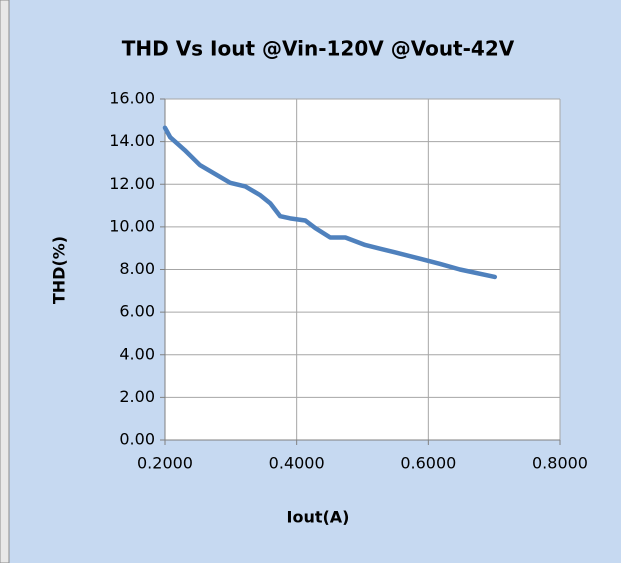 Image resolution: width=621 pixels, height=567 pixels. I want to click on y-tick-label: 10.00, so click(132, 225).